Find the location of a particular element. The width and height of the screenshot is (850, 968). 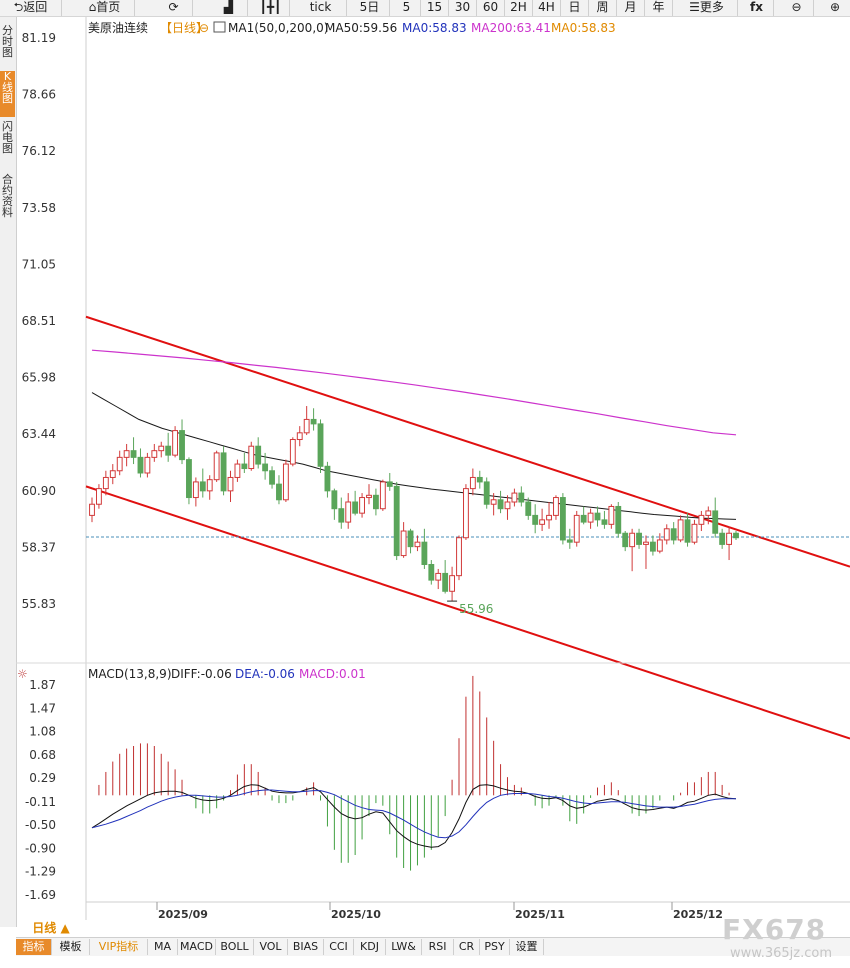

price-tick-label: 73.58 is located at coordinates (39, 208).